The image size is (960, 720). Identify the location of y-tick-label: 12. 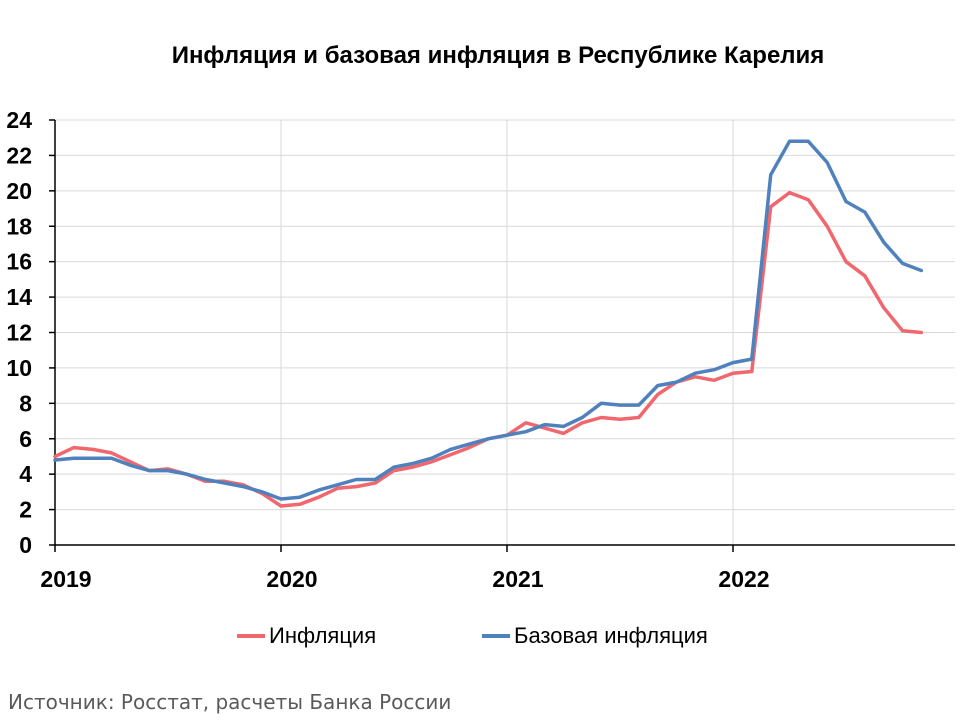
(19, 333).